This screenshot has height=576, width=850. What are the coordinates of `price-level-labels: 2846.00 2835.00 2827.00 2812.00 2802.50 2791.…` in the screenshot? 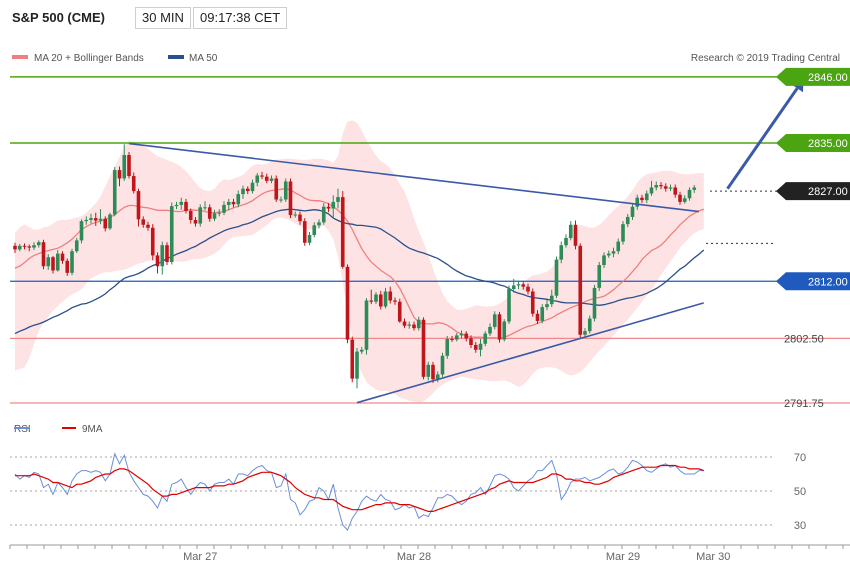 It's located at (813, 238).